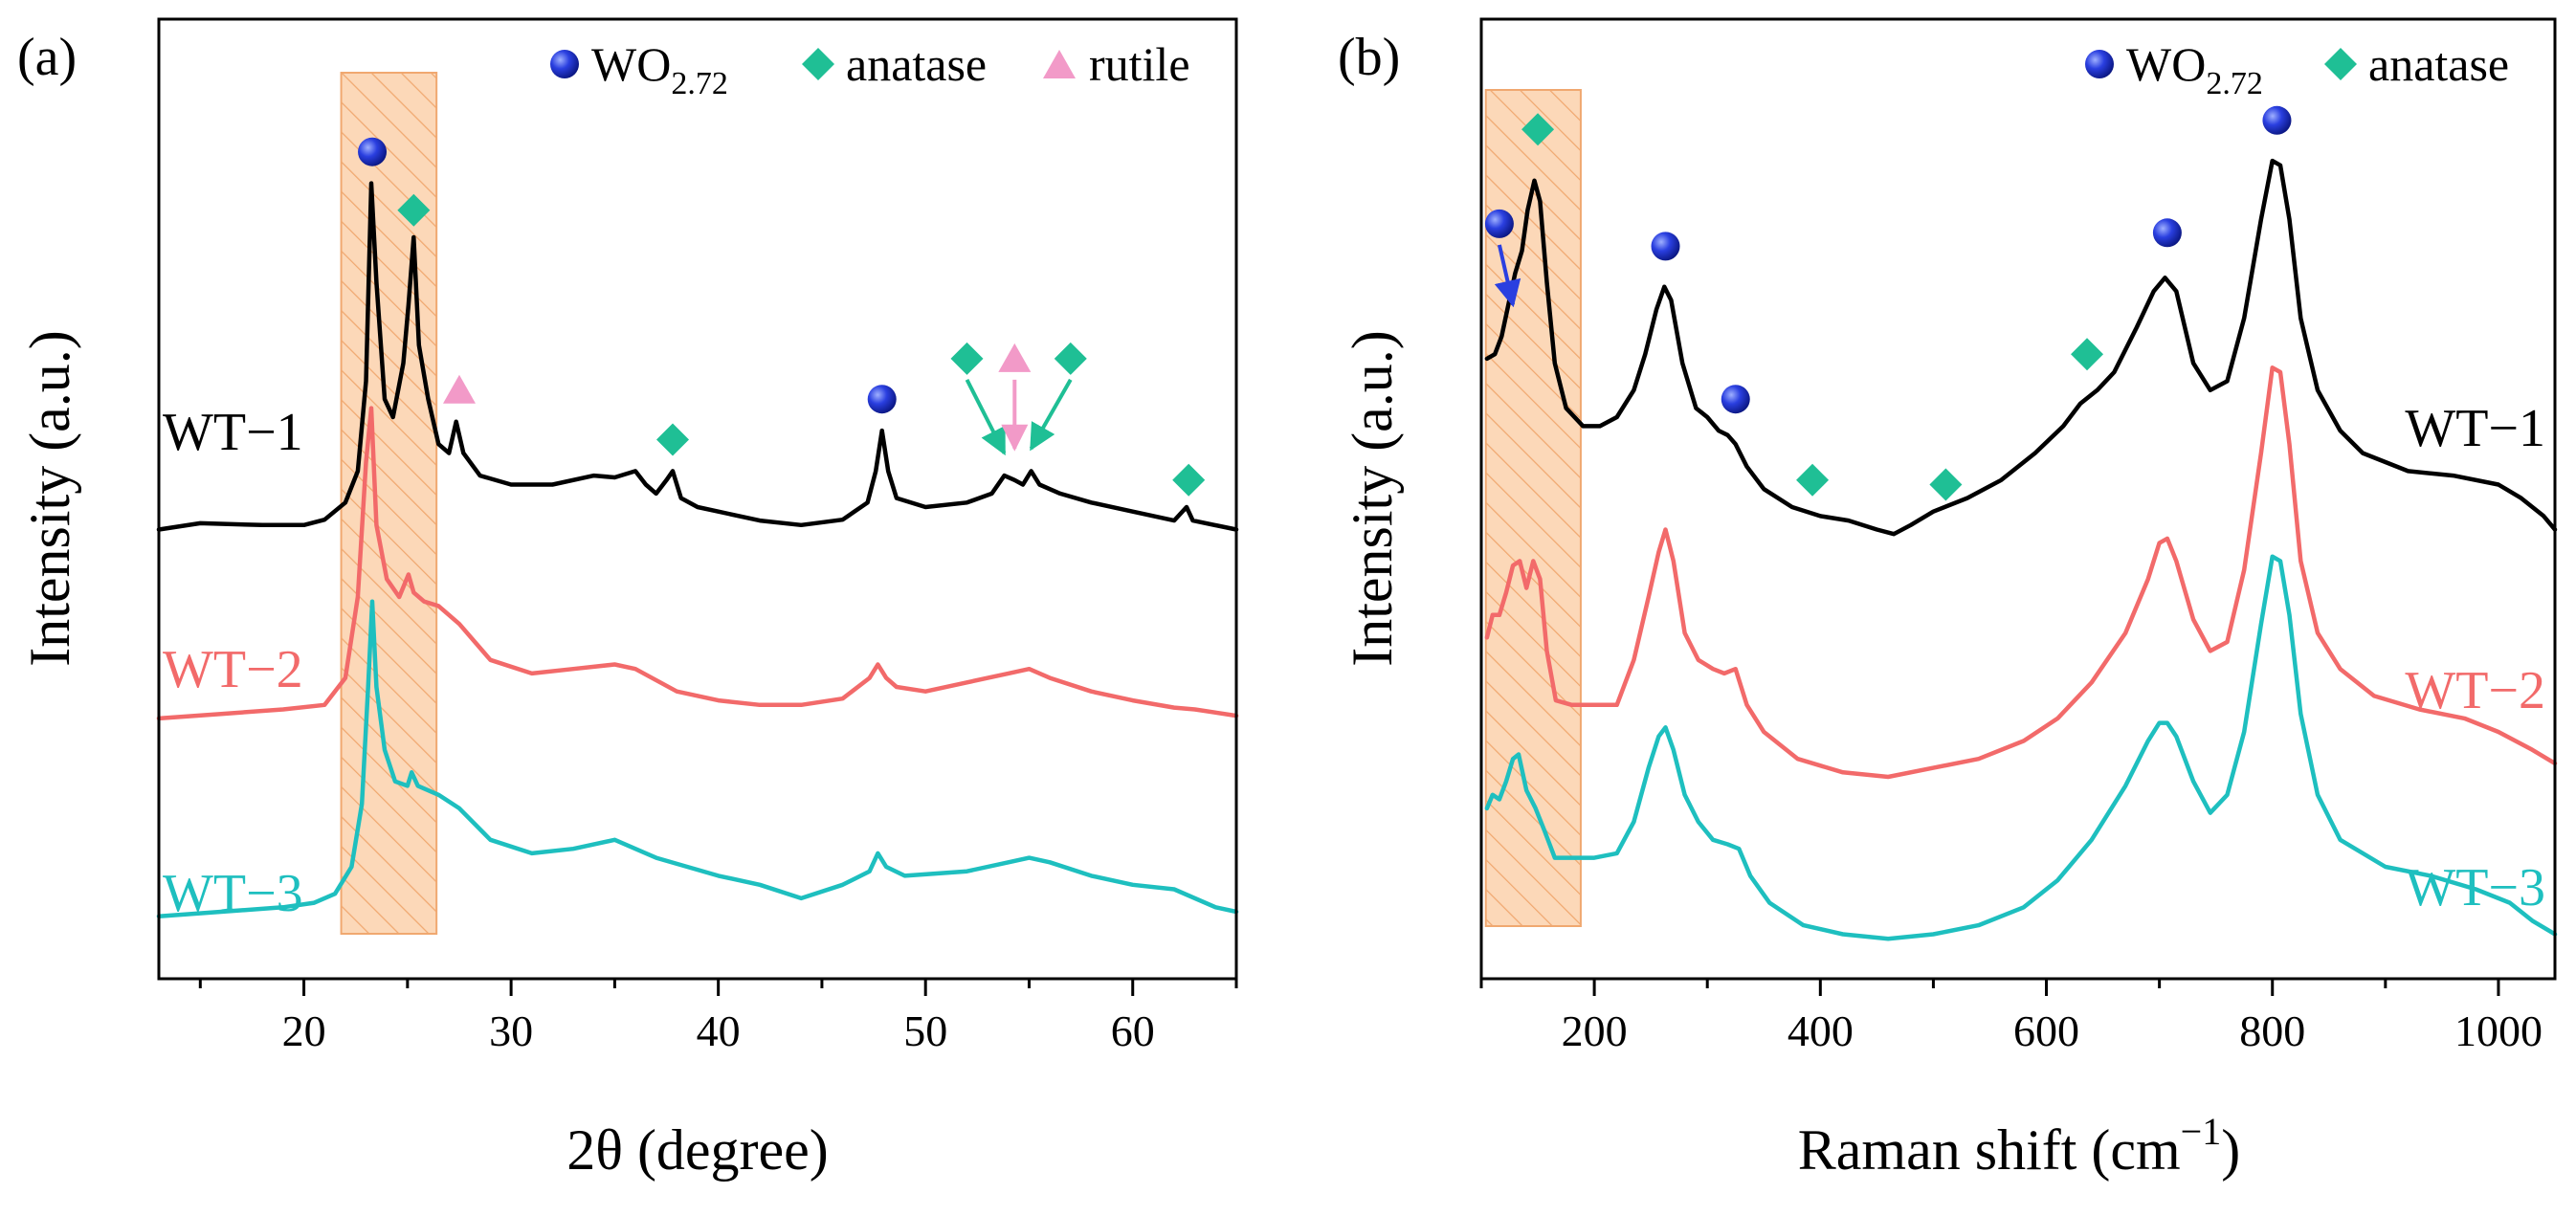 Image resolution: width=2576 pixels, height=1216 pixels. I want to click on panel-a-x-tick-label: 60, so click(1133, 1030).